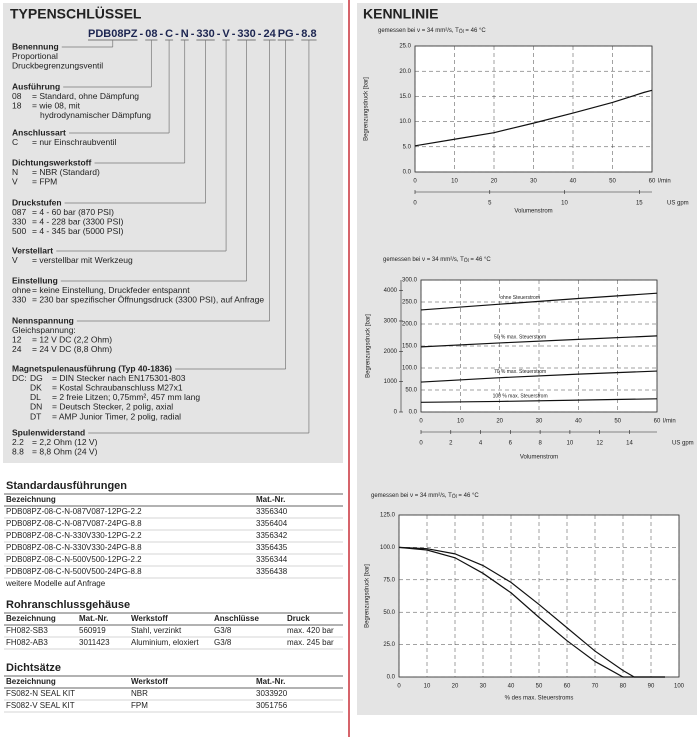 This screenshot has height=737, width=700. What do you see at coordinates (533, 212) in the screenshot?
I see `x-axis-label: Volumenstrom` at bounding box center [533, 212].